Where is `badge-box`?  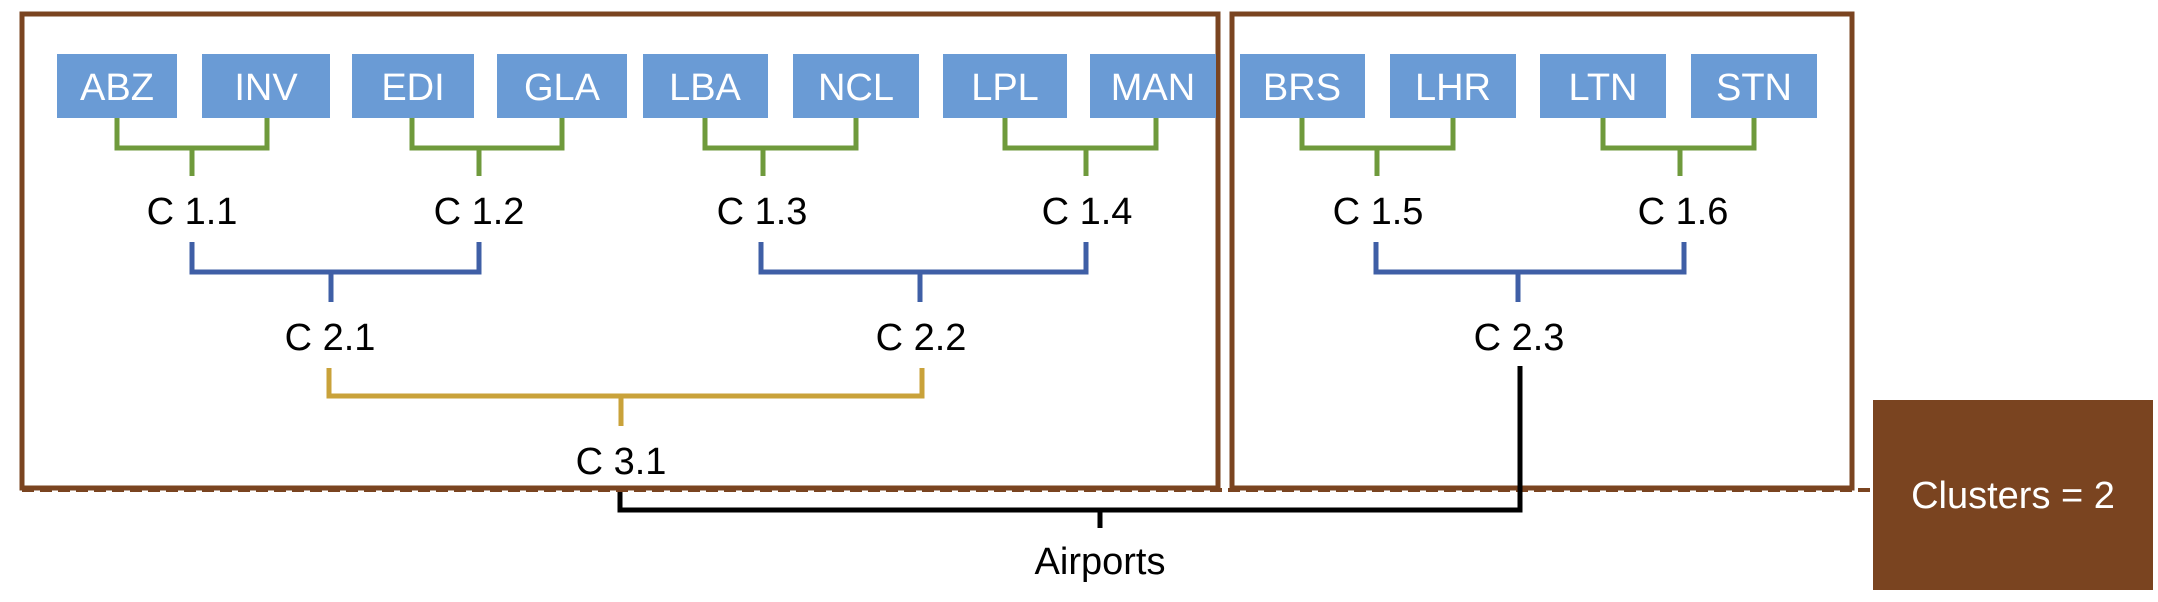 badge-box is located at coordinates (2013, 495).